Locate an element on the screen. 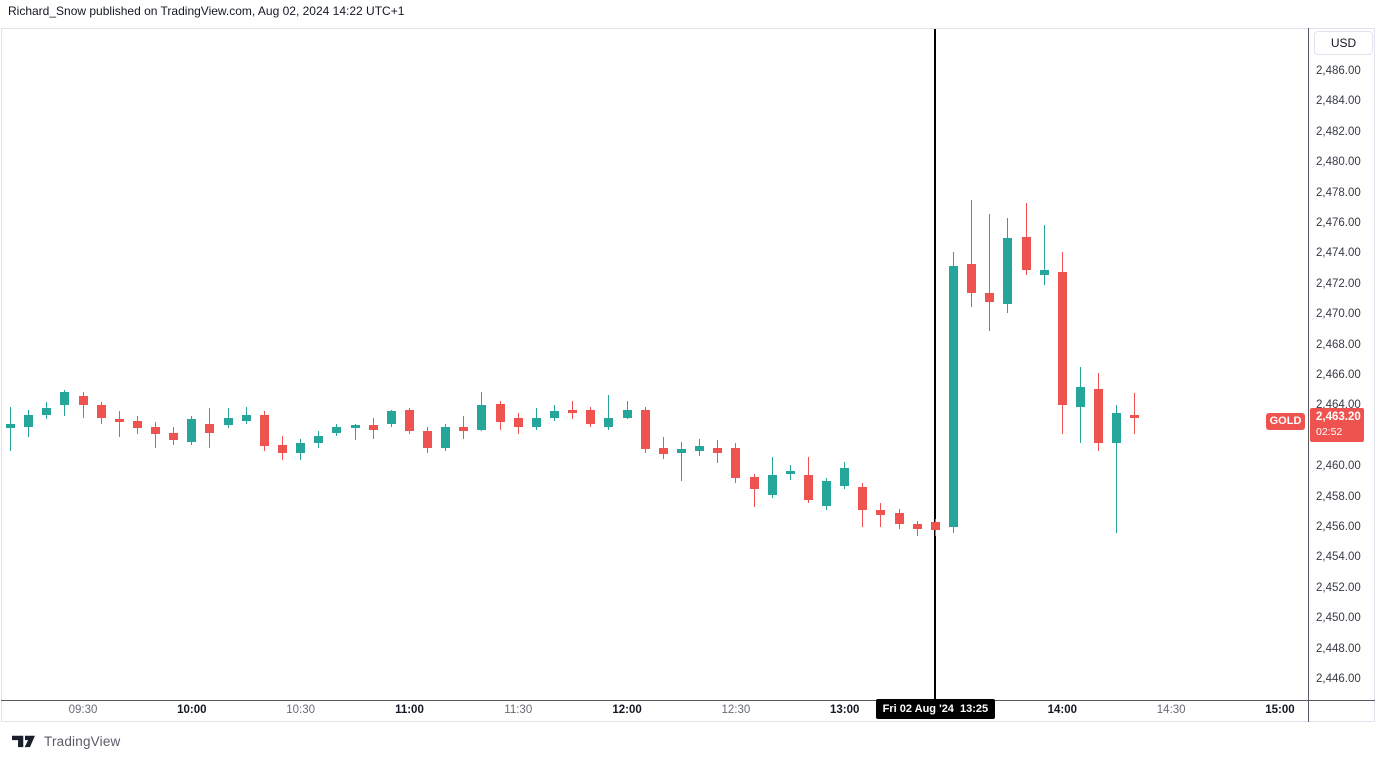 The image size is (1379, 757). price-tick-label: 2,450.00 is located at coordinates (1338, 618).